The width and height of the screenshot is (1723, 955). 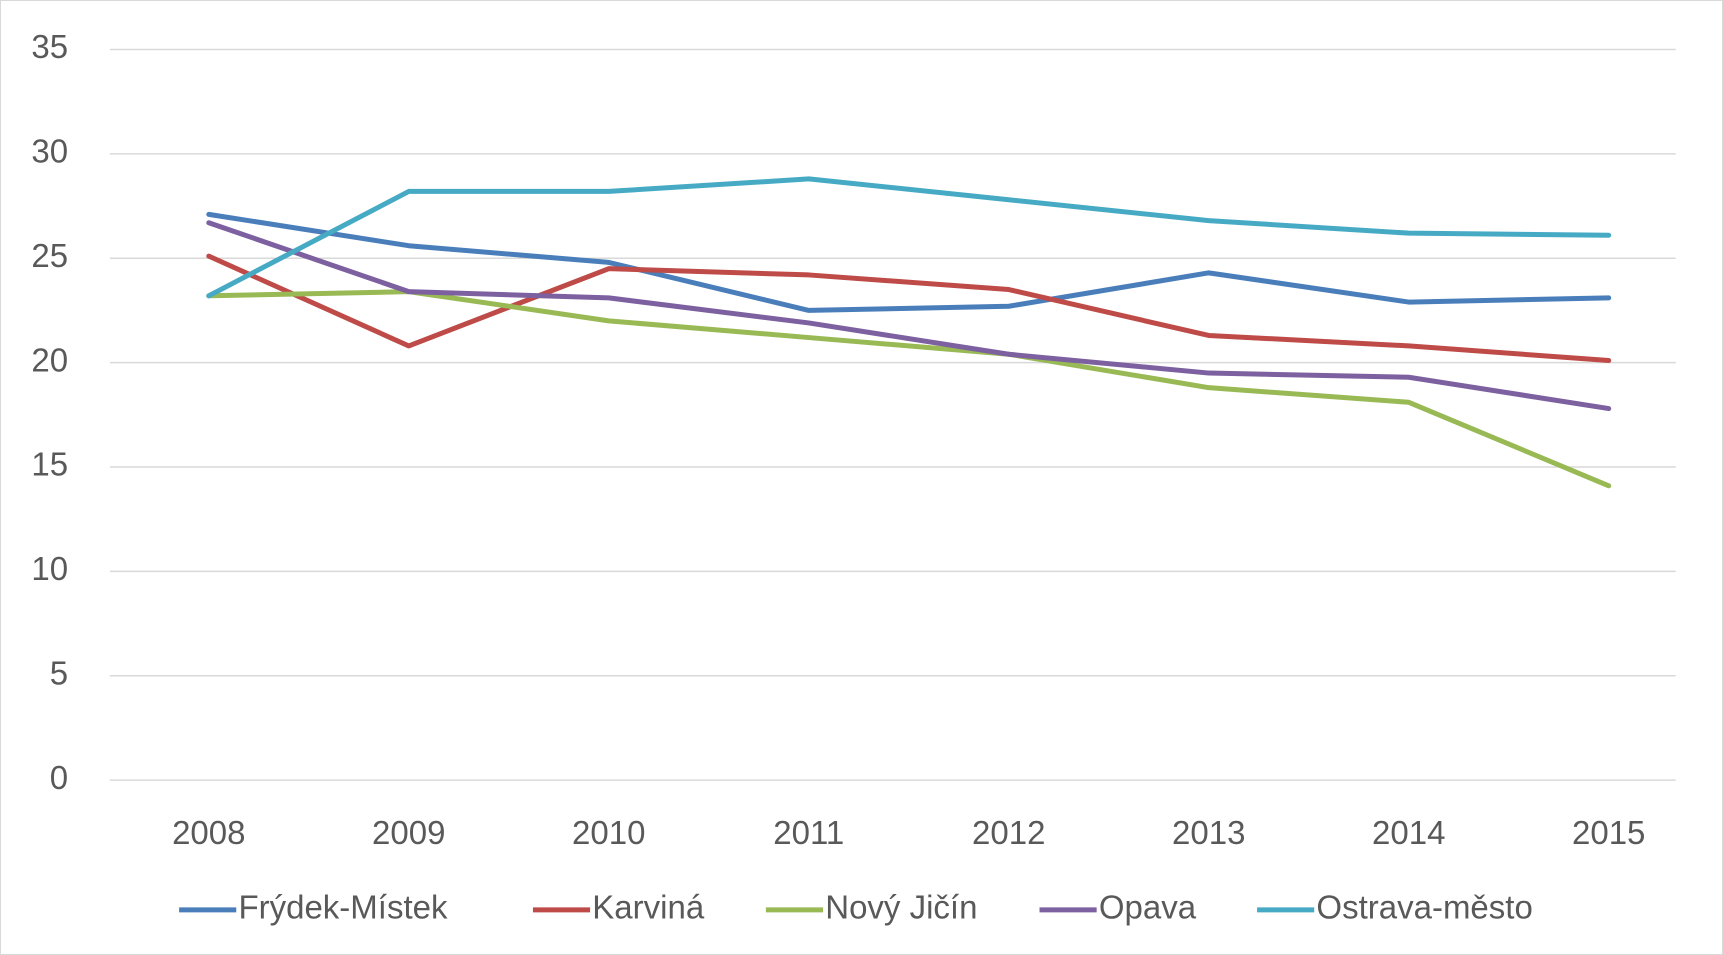 I want to click on x-tick-label: 2015, so click(x=1608, y=832).